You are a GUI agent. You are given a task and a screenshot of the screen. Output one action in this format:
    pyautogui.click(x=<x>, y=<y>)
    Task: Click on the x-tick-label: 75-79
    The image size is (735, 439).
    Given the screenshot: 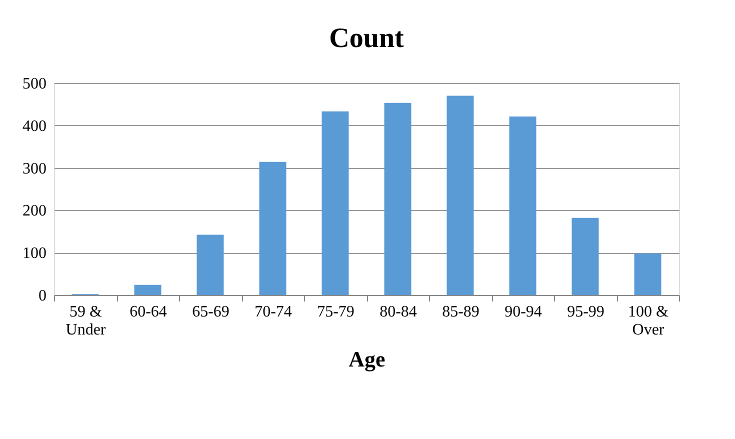 What is the action you would take?
    pyautogui.click(x=335, y=312)
    